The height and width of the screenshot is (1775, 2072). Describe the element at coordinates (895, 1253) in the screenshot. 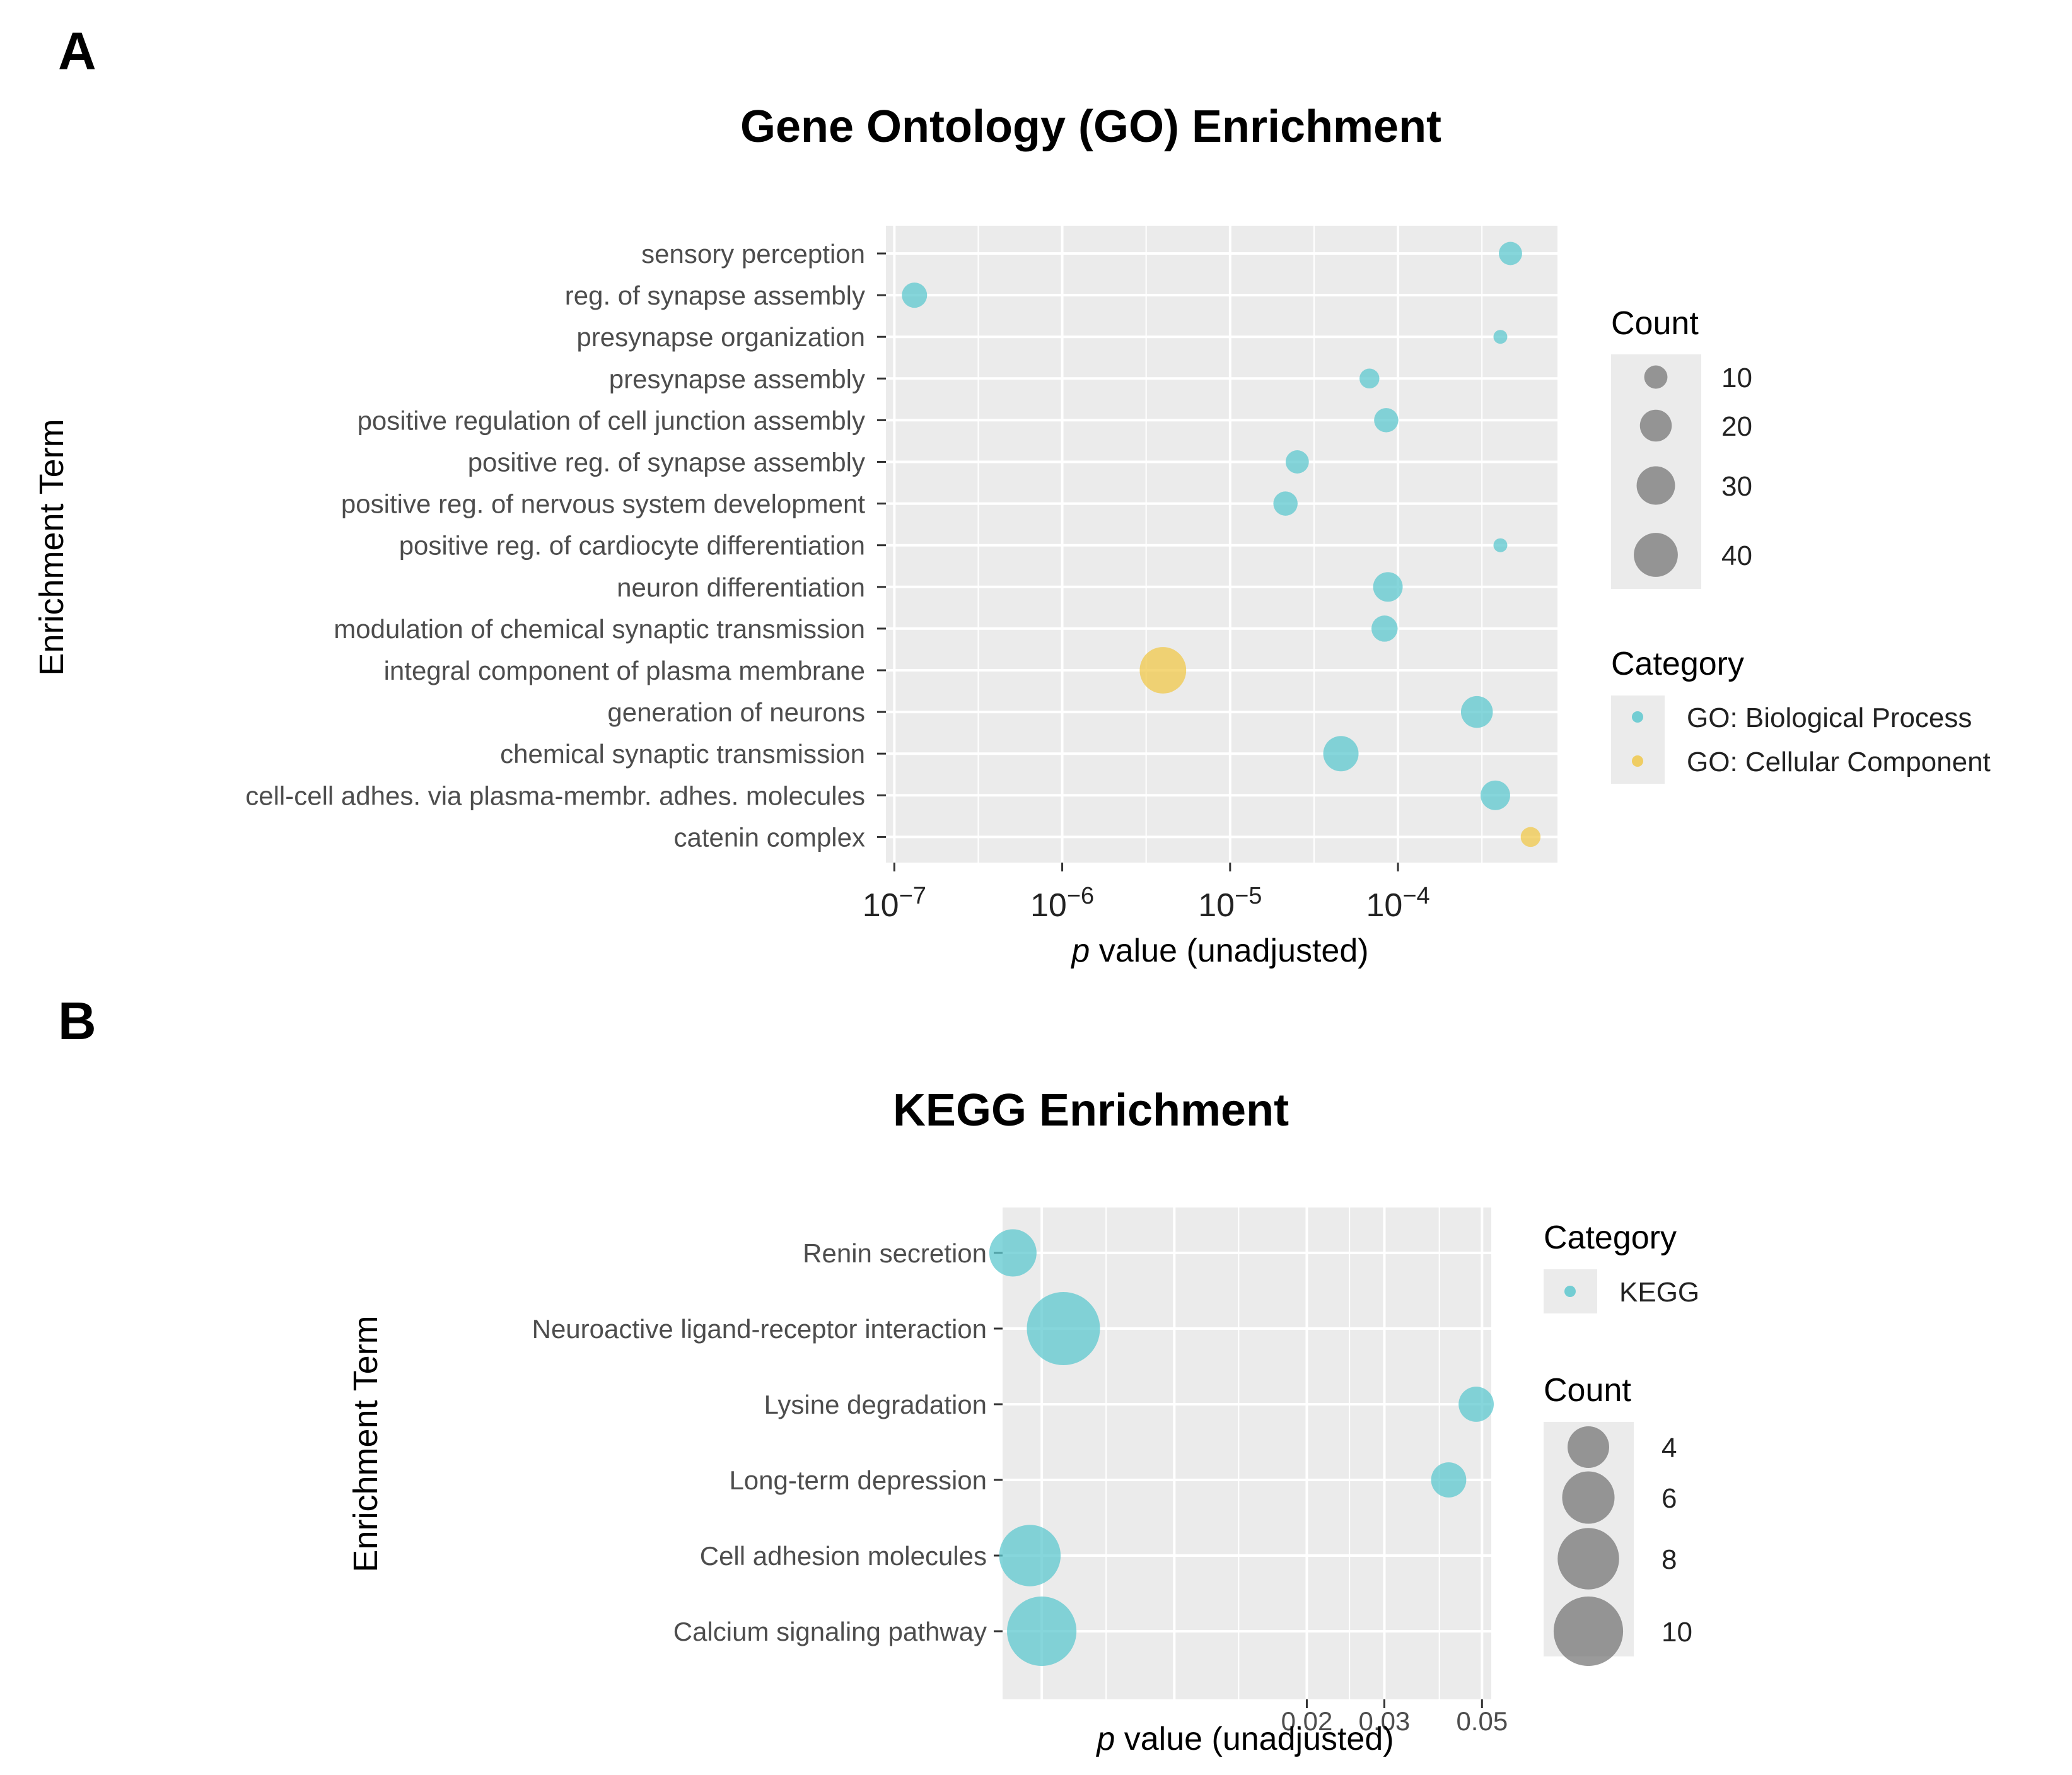

I see `kegg-y-tick-label: Renin secretion` at that location.